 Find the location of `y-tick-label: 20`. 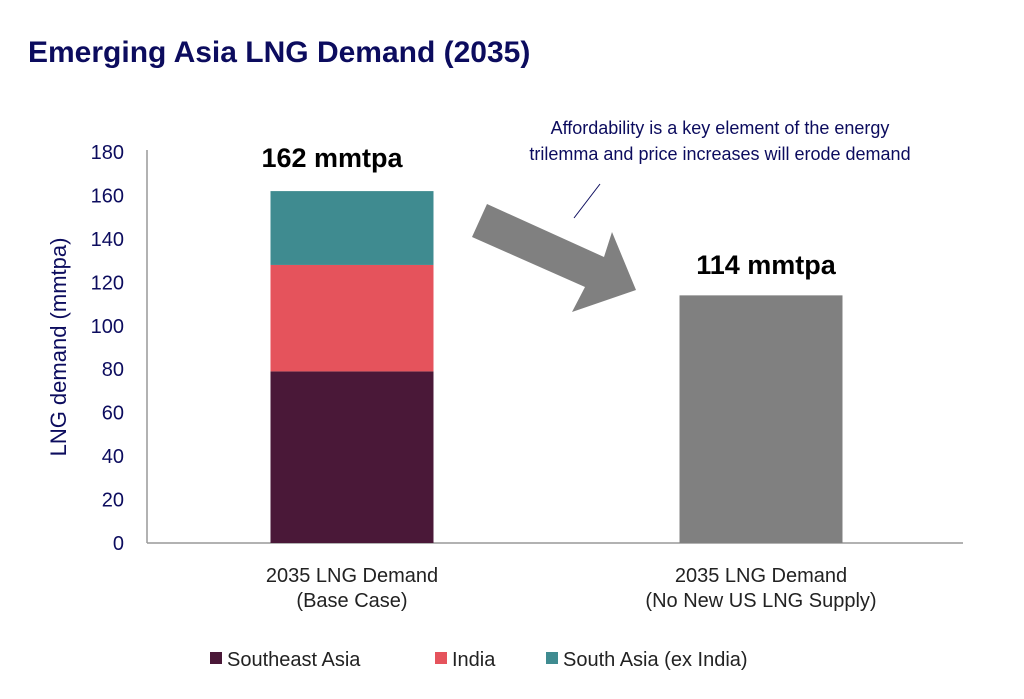

y-tick-label: 20 is located at coordinates (113, 501).